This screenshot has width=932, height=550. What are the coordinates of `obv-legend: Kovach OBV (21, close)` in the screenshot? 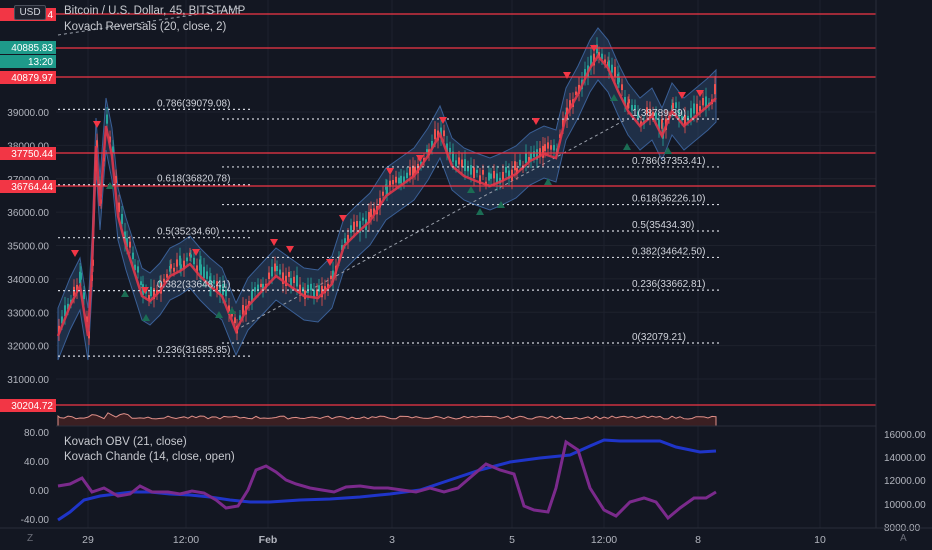 It's located at (125, 442).